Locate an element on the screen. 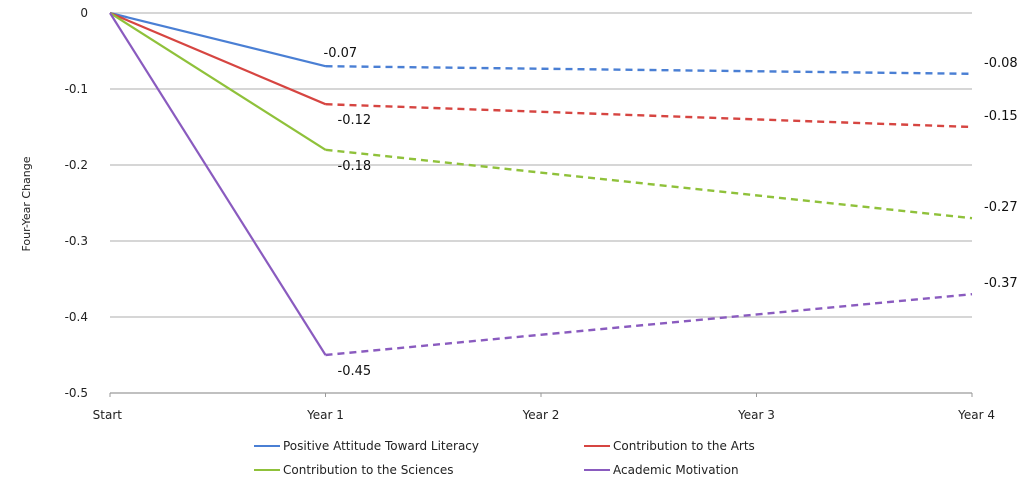 This screenshot has height=482, width=1026. x-tick-label: Year 2 is located at coordinates (541, 415).